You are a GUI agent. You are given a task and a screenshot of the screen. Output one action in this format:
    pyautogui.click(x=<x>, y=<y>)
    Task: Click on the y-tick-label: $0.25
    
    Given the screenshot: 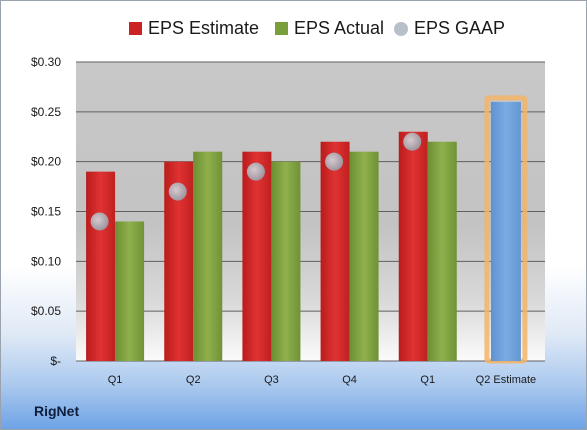 What is the action you would take?
    pyautogui.click(x=46, y=112)
    